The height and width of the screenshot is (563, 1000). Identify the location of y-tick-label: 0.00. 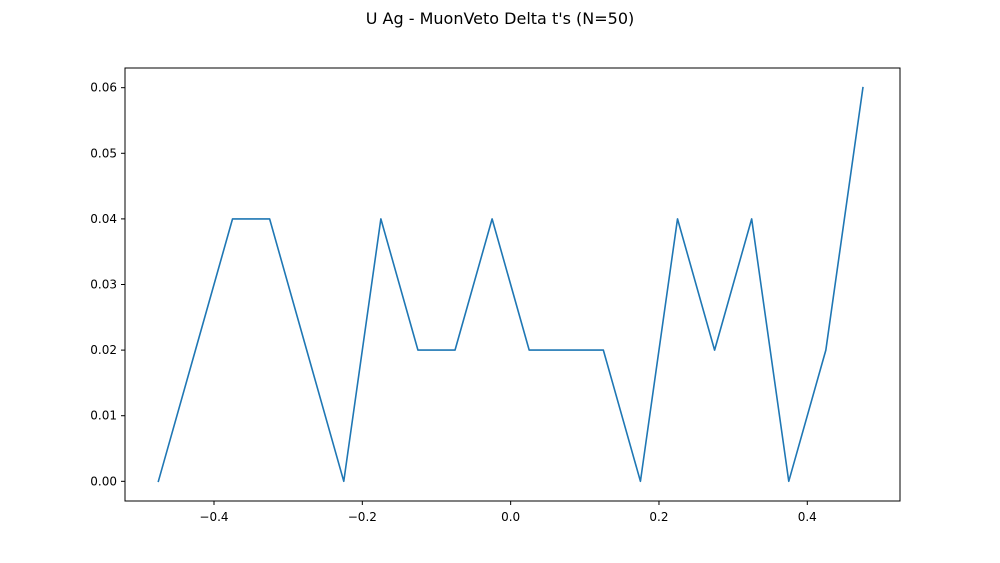
(103, 481).